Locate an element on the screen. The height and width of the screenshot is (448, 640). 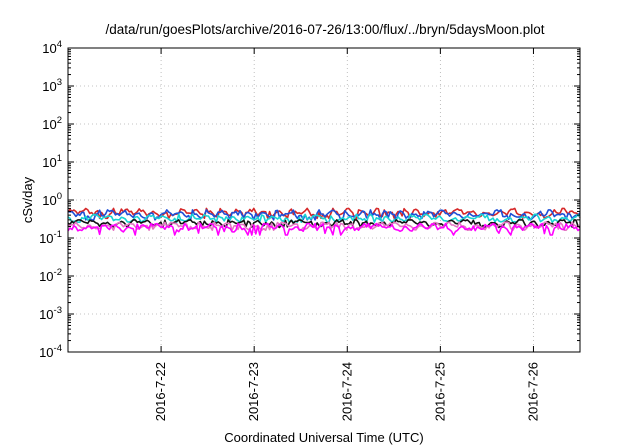
series-blue is located at coordinates (324, 215).